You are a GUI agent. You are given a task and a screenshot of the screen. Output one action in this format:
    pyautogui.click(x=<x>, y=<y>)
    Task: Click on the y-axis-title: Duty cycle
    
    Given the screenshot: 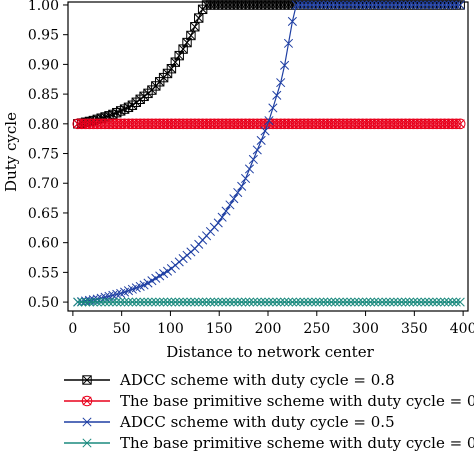 What is the action you would take?
    pyautogui.click(x=11, y=152)
    